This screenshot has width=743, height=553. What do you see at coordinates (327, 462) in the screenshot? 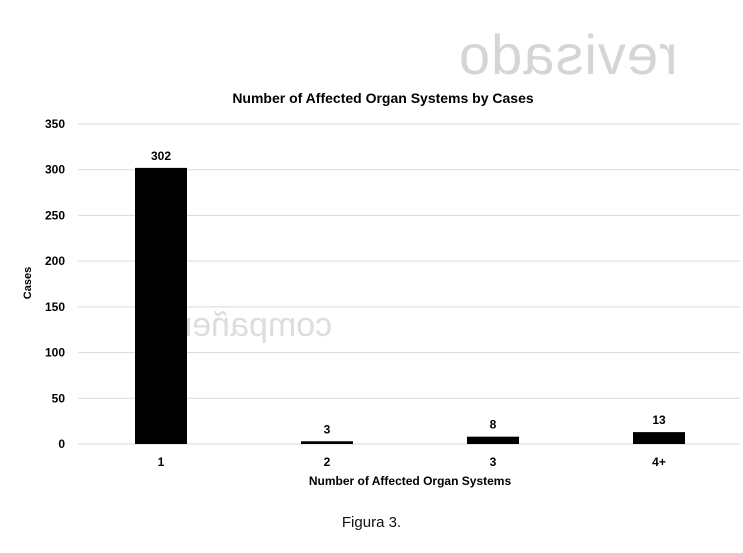
I see `x-tick-label: 2` at bounding box center [327, 462].